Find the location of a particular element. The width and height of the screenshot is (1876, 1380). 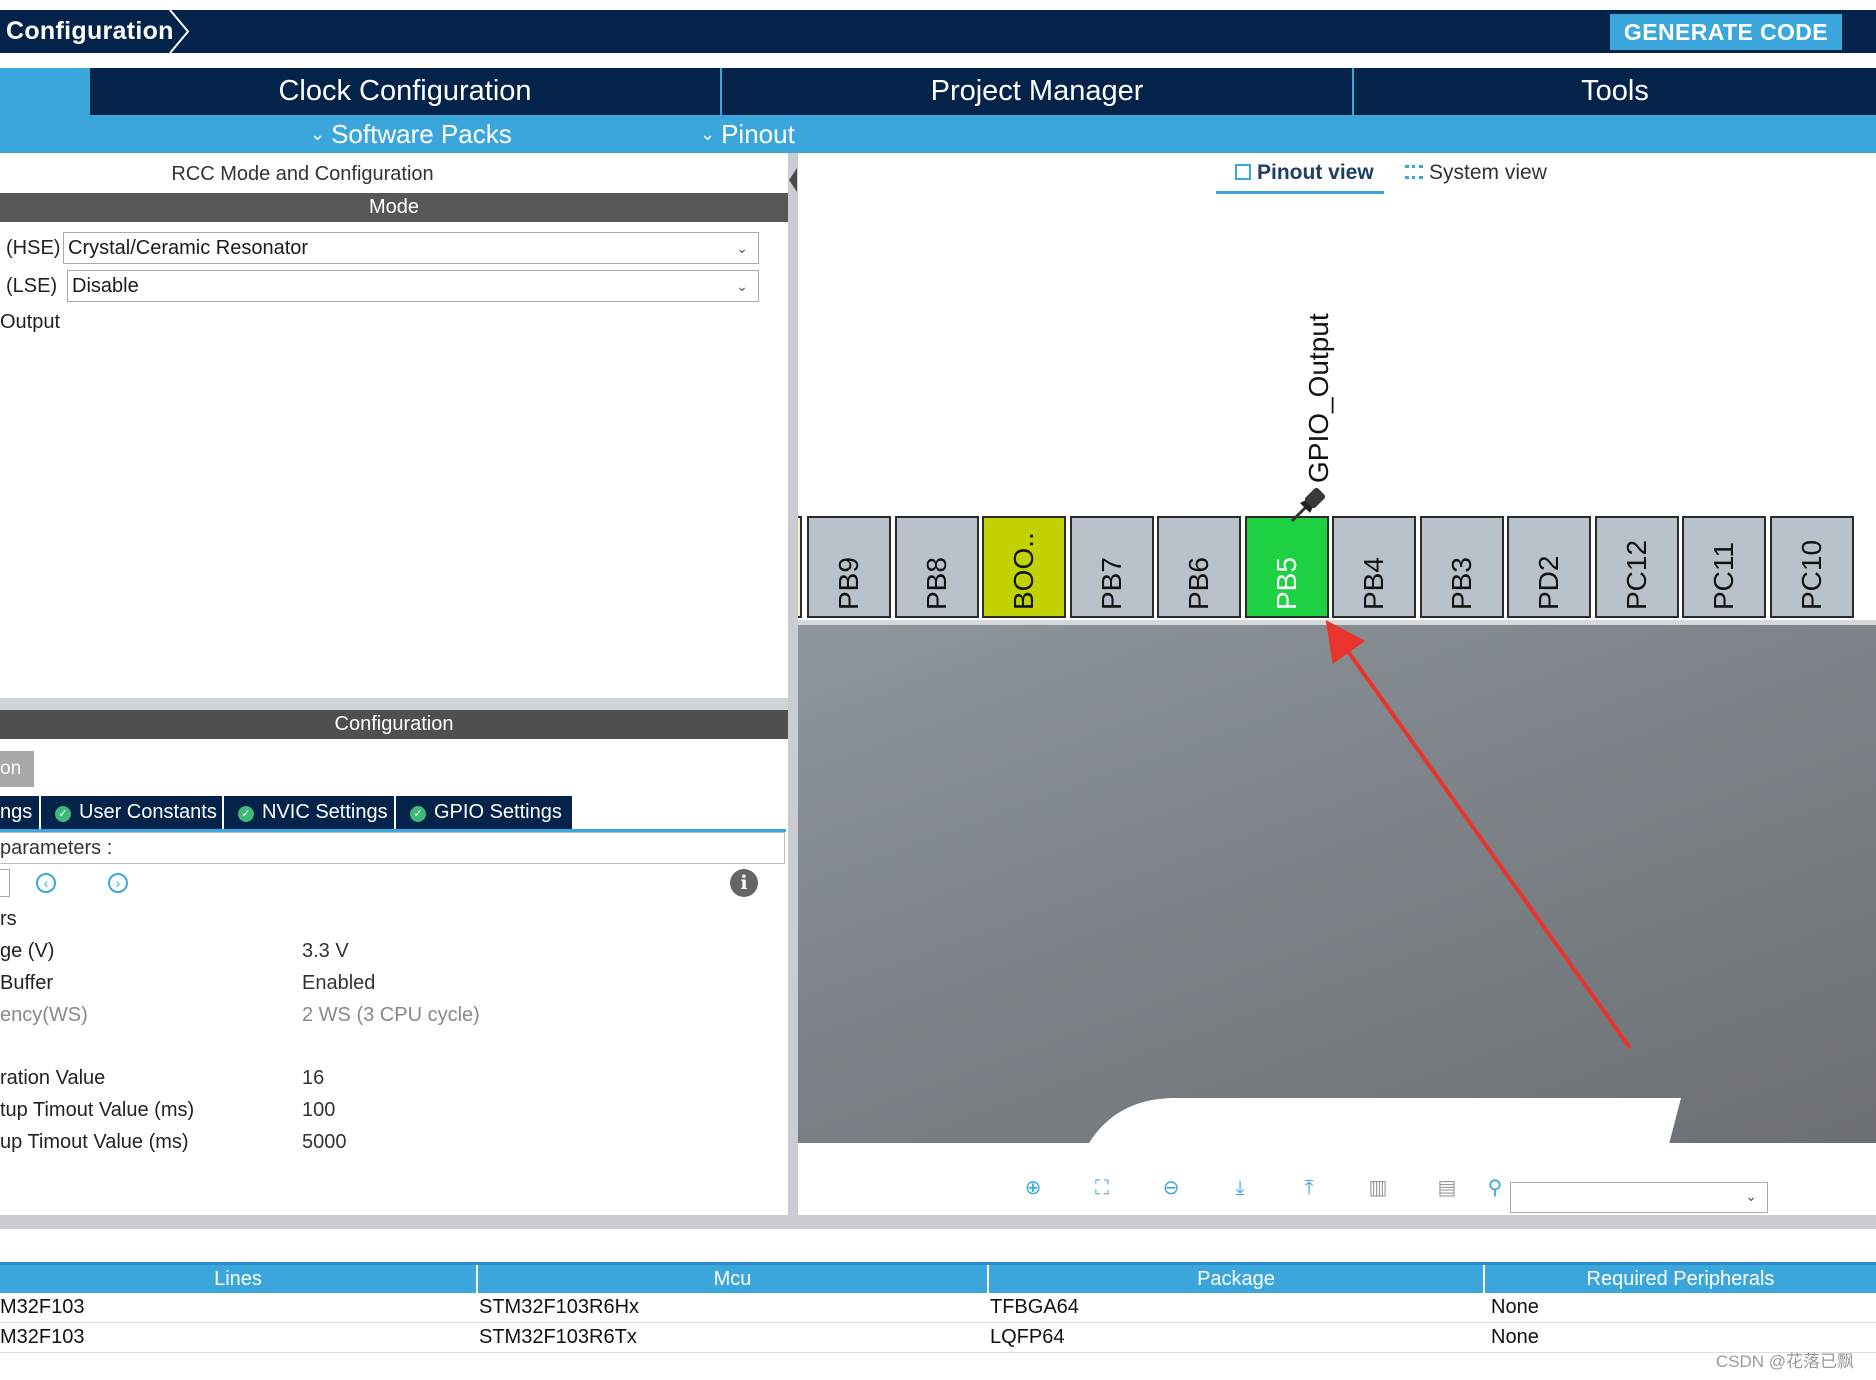

cell-package: LQFP64 is located at coordinates (1027, 1337).